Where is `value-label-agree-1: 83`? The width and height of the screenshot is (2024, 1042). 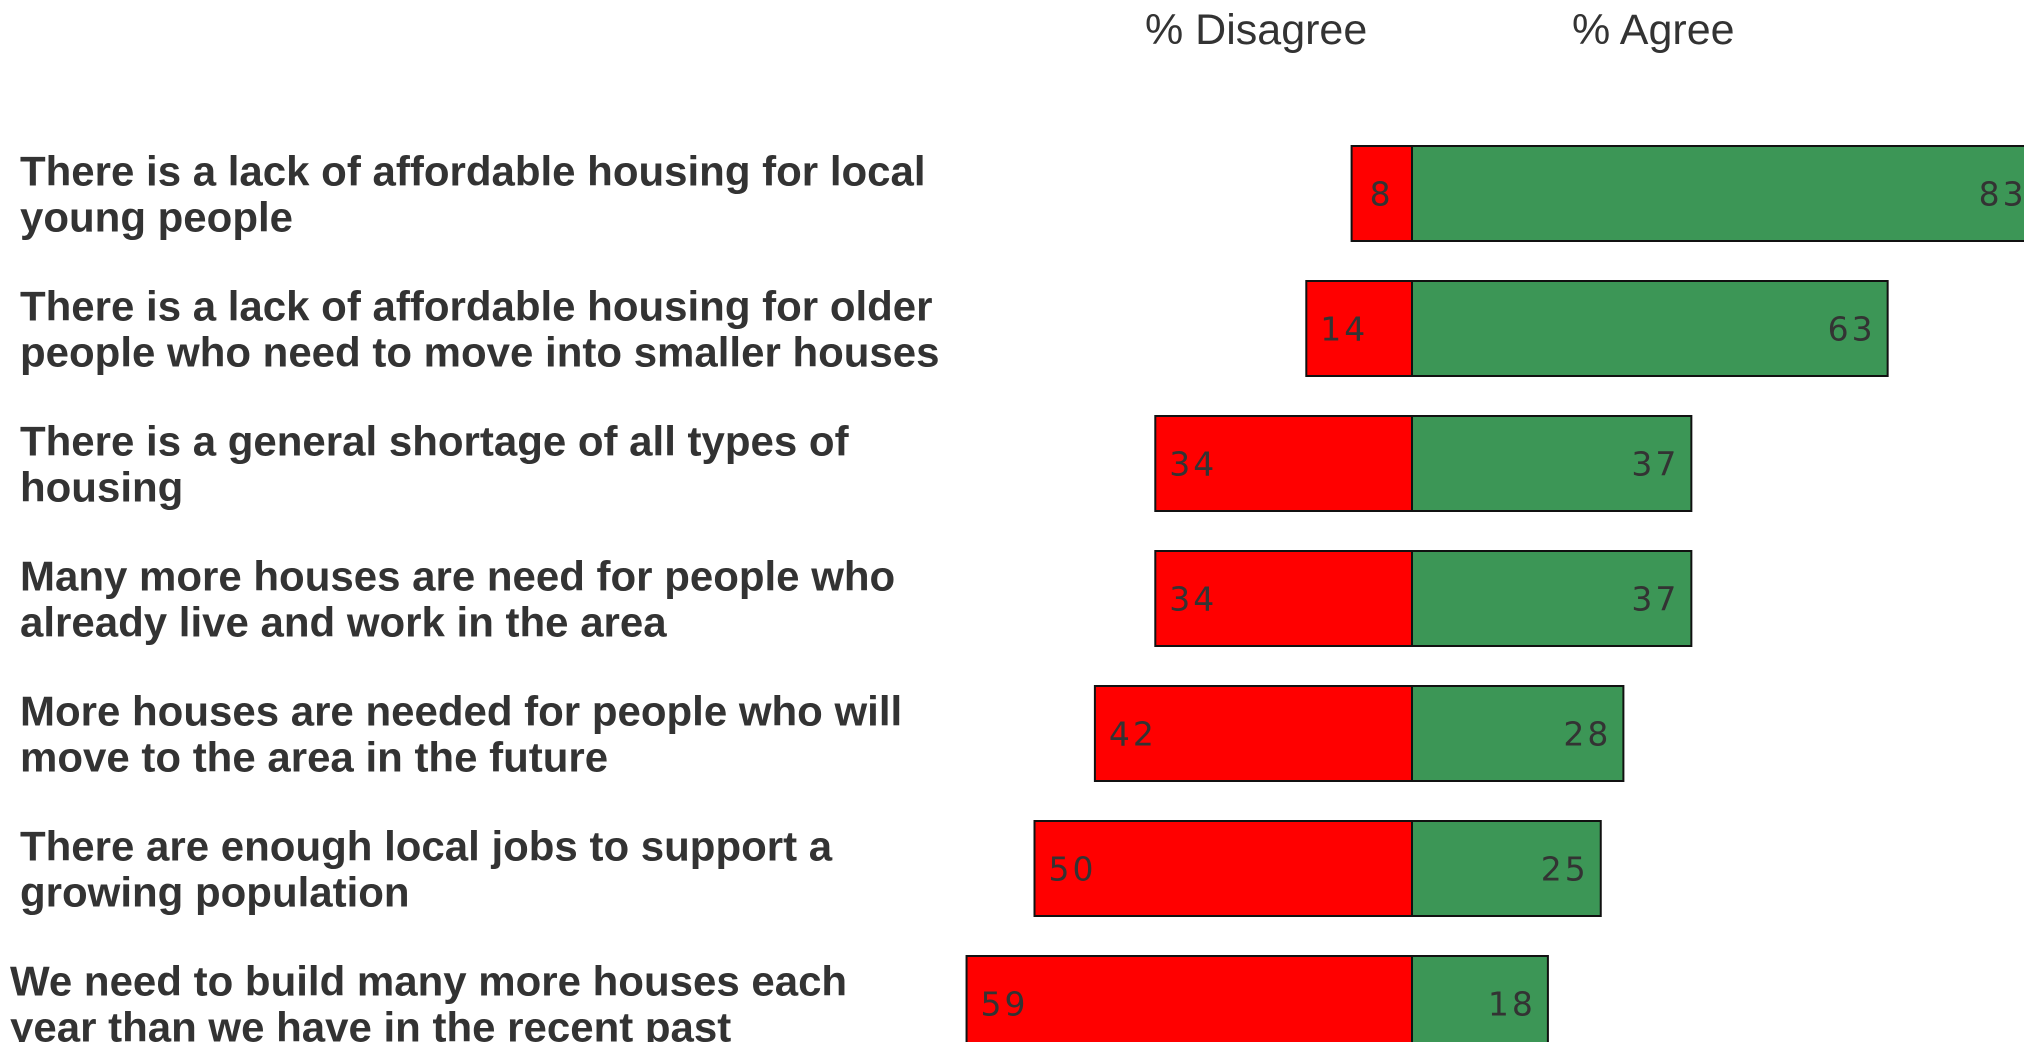 value-label-agree-1: 83 is located at coordinates (2001, 194).